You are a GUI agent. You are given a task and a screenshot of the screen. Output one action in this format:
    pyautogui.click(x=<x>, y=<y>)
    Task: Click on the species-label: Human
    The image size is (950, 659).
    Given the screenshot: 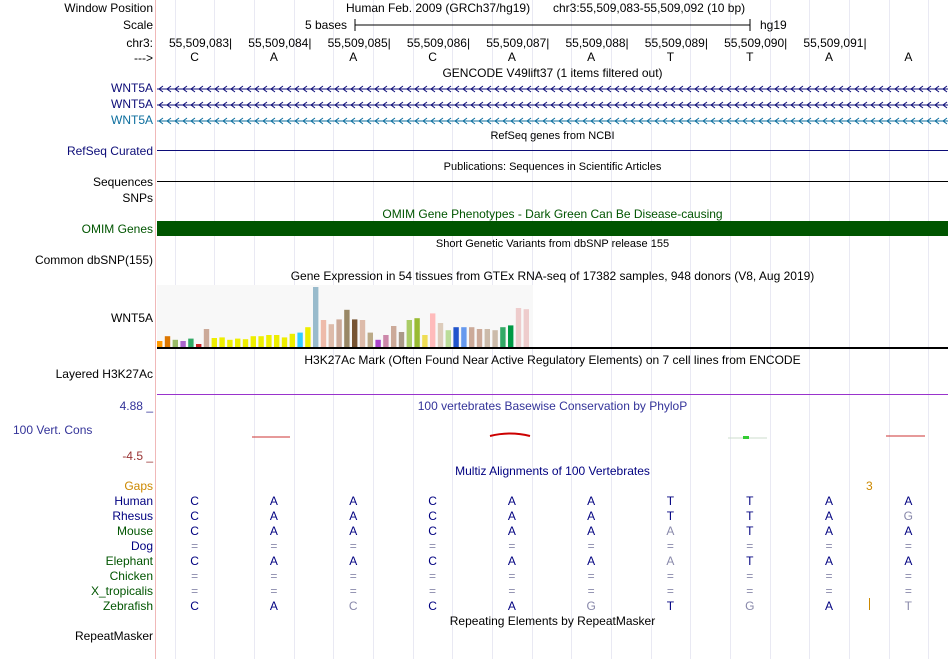 What is the action you would take?
    pyautogui.click(x=133, y=501)
    